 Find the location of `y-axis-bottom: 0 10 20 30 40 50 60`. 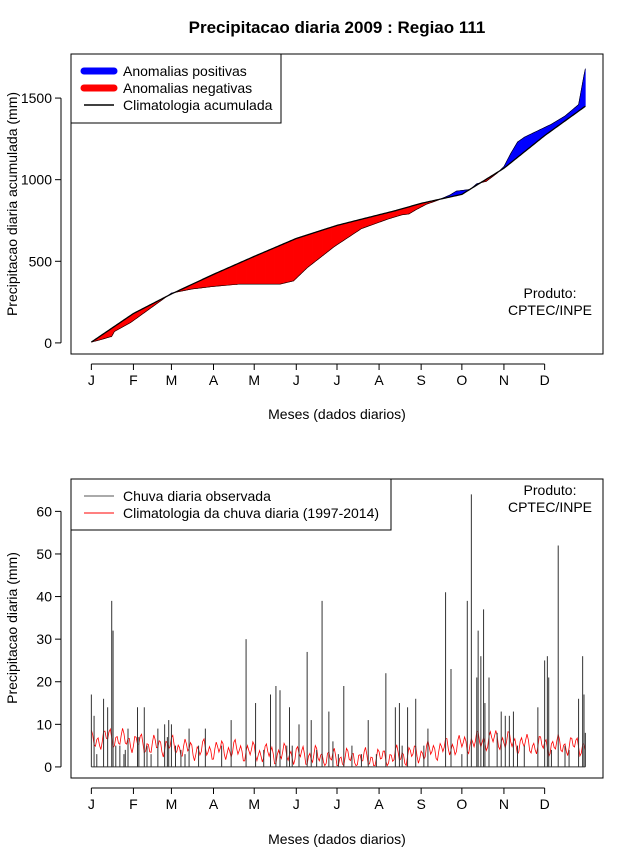

y-axis-bottom: 0 10 20 30 40 50 60 is located at coordinates (49, 639).